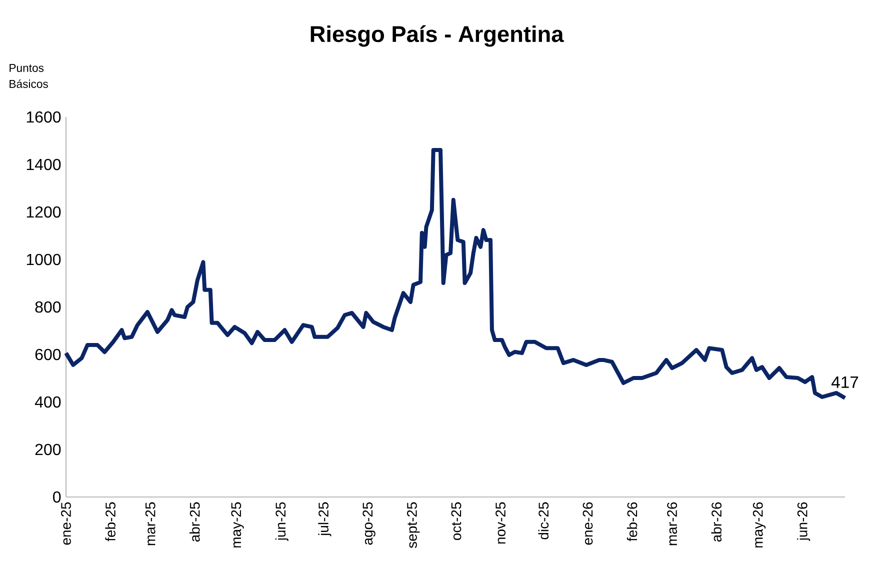 This screenshot has width=873, height=586. What do you see at coordinates (150, 524) in the screenshot?
I see `x-tick-label: mar-25` at bounding box center [150, 524].